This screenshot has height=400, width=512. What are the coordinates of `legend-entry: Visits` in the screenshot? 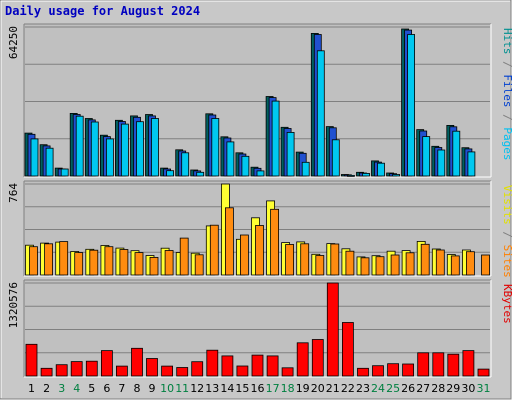 It's located at (506, 205).